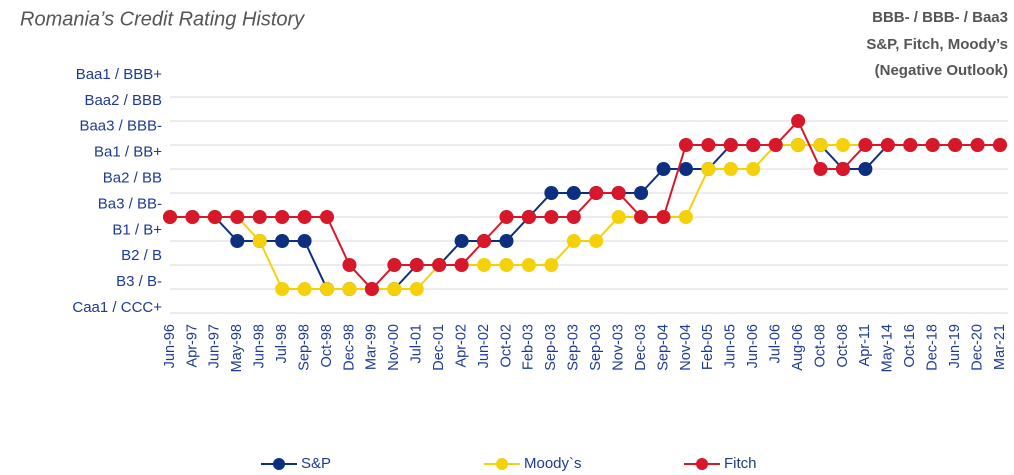 The image size is (1014, 475). What do you see at coordinates (888, 348) in the screenshot?
I see `x-tick-label: May-14` at bounding box center [888, 348].